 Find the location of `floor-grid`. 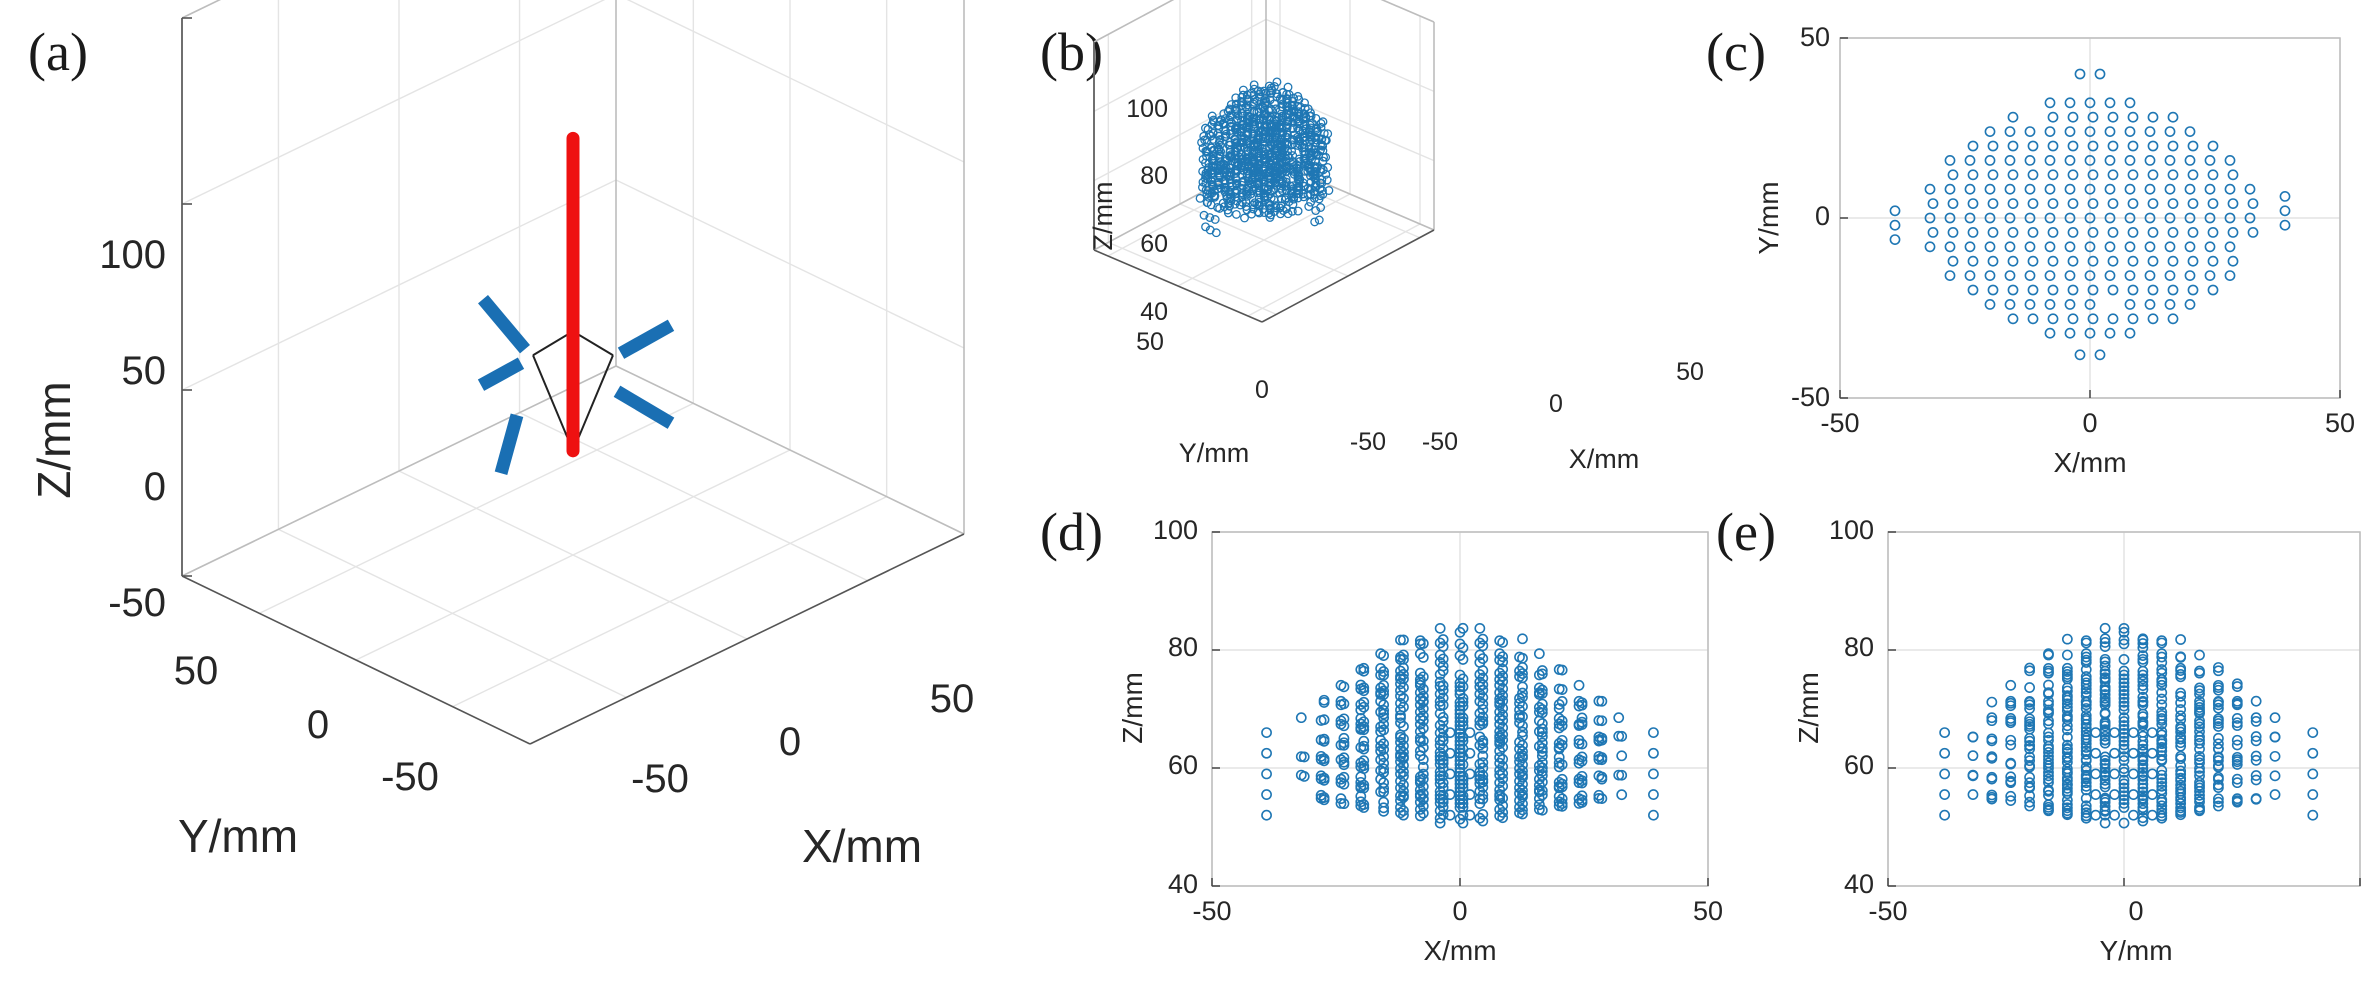

floor-grid is located at coordinates (1334, 270).